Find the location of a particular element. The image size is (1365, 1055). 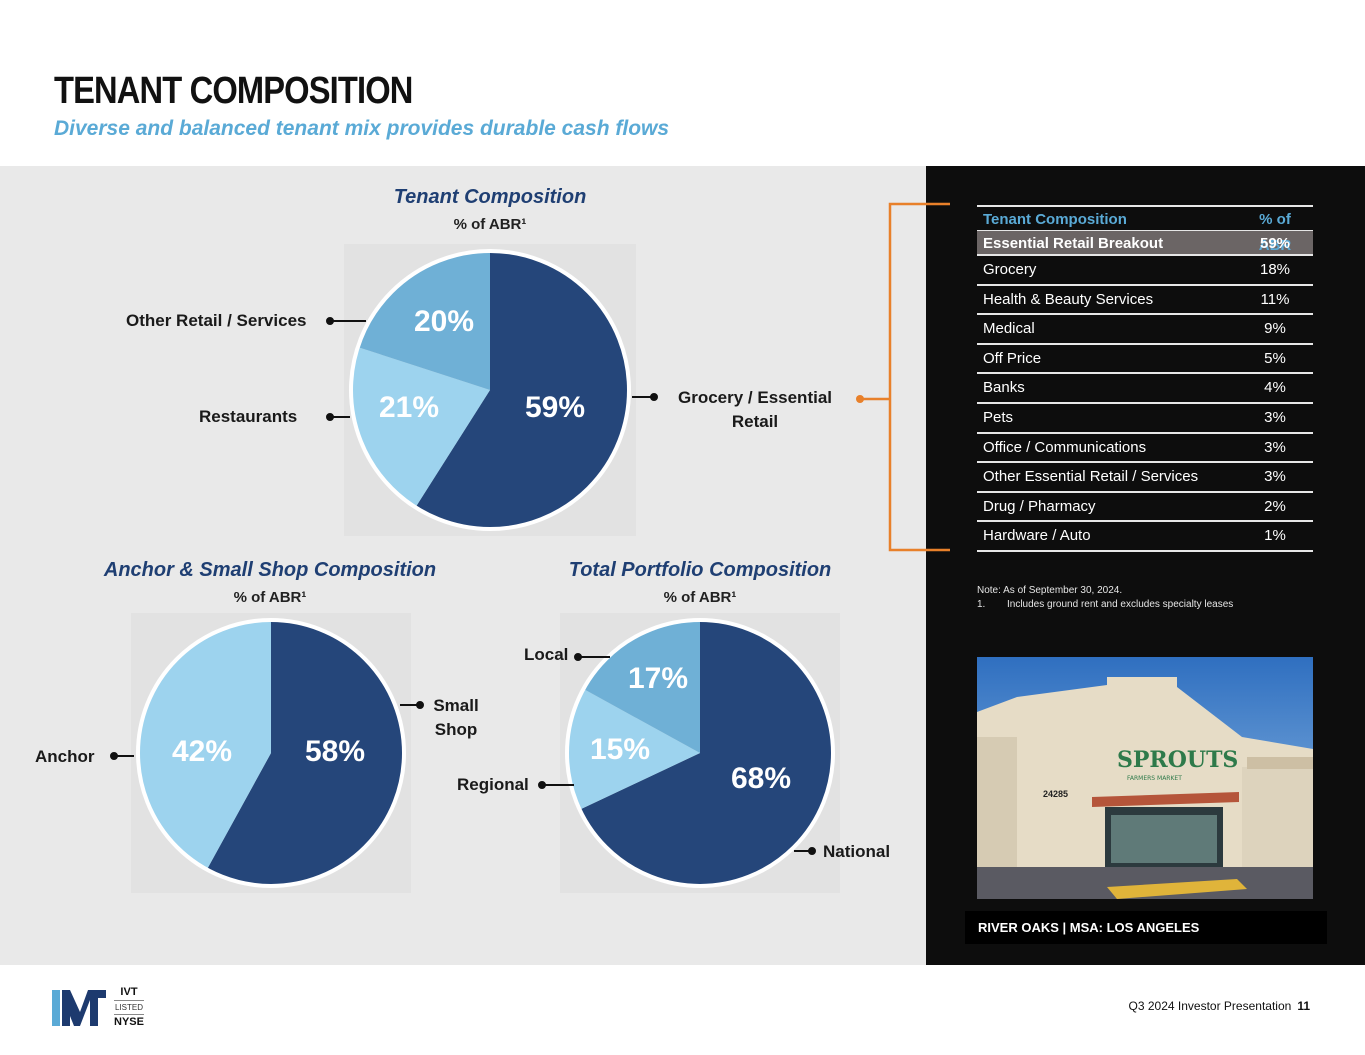

listed-badge: IVT LISTED NYSE is located at coordinates (129, 1007).